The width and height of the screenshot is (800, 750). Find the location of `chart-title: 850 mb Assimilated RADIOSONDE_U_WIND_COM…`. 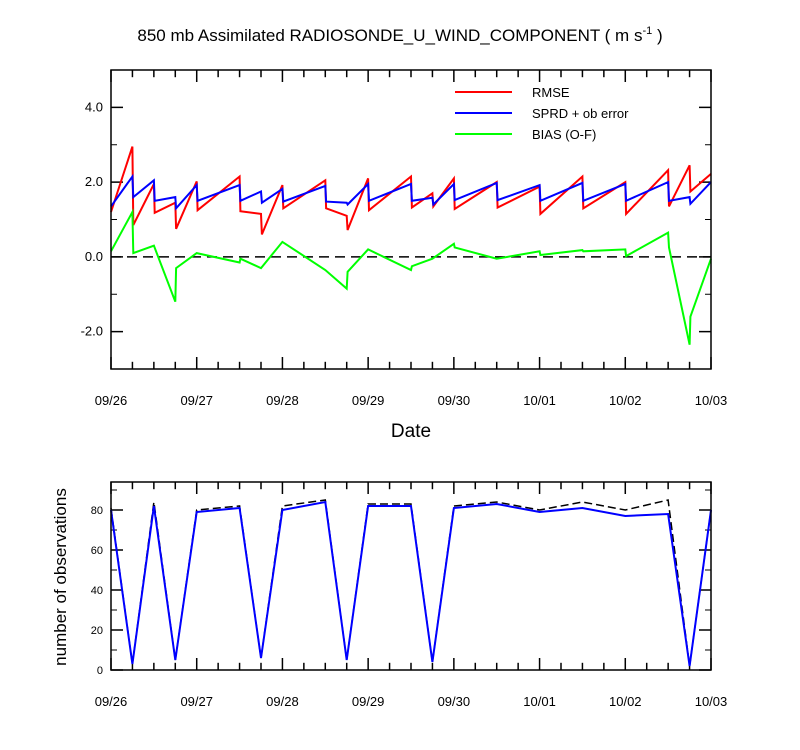

chart-title: 850 mb Assimilated RADIOSONDE_U_WIND_COM… is located at coordinates (399, 35).